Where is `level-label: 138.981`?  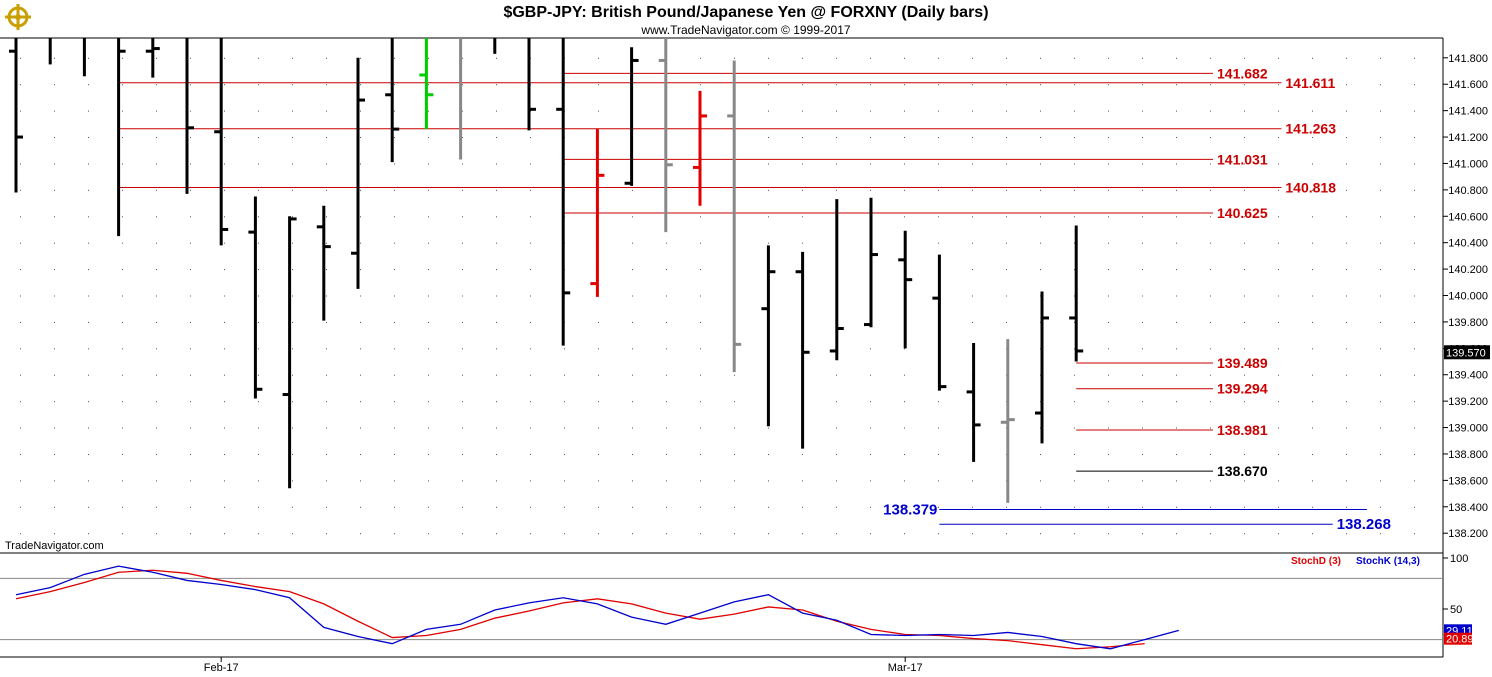 level-label: 138.981 is located at coordinates (1242, 430).